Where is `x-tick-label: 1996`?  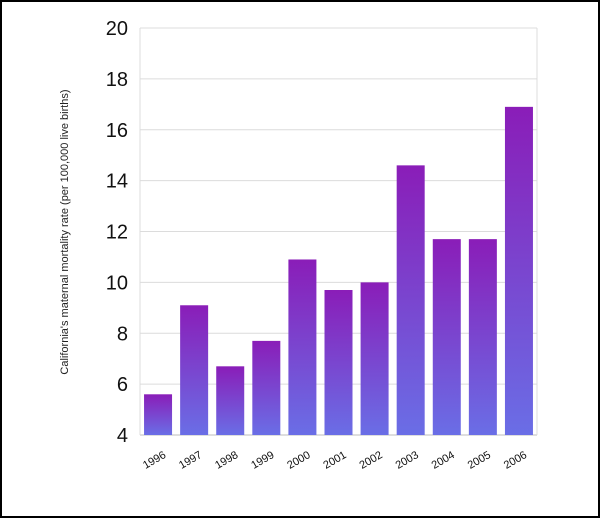
x-tick-label: 1996 is located at coordinates (154, 460).